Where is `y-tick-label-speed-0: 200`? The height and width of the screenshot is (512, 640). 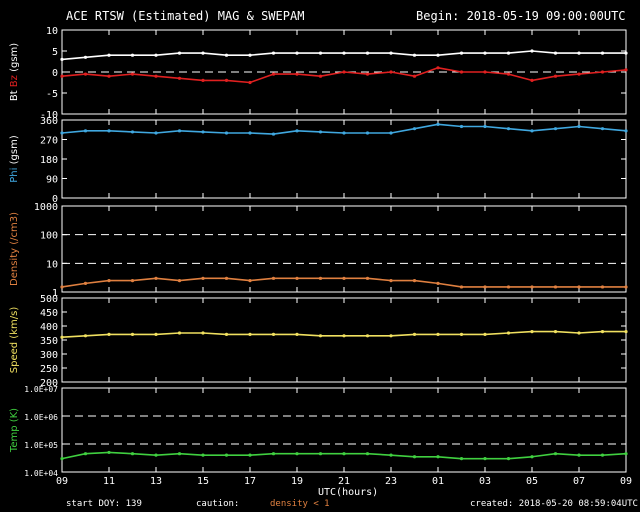
y-tick-label-speed-0: 200 is located at coordinates (49, 383).